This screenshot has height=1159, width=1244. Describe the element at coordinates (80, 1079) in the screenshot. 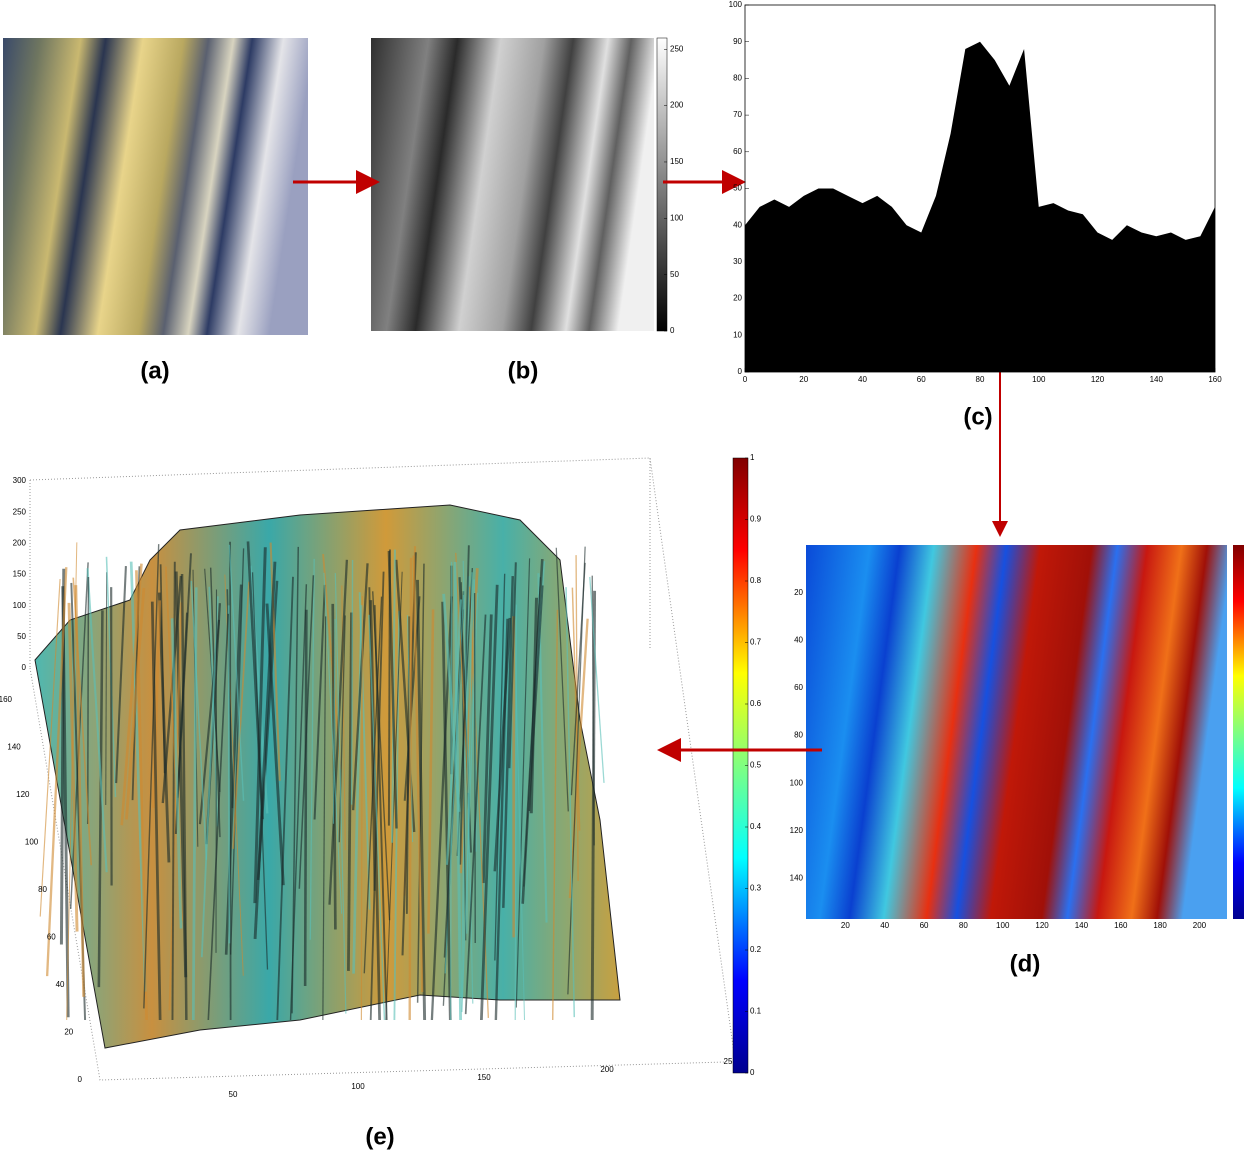

I see `y-tick-label: 0` at that location.